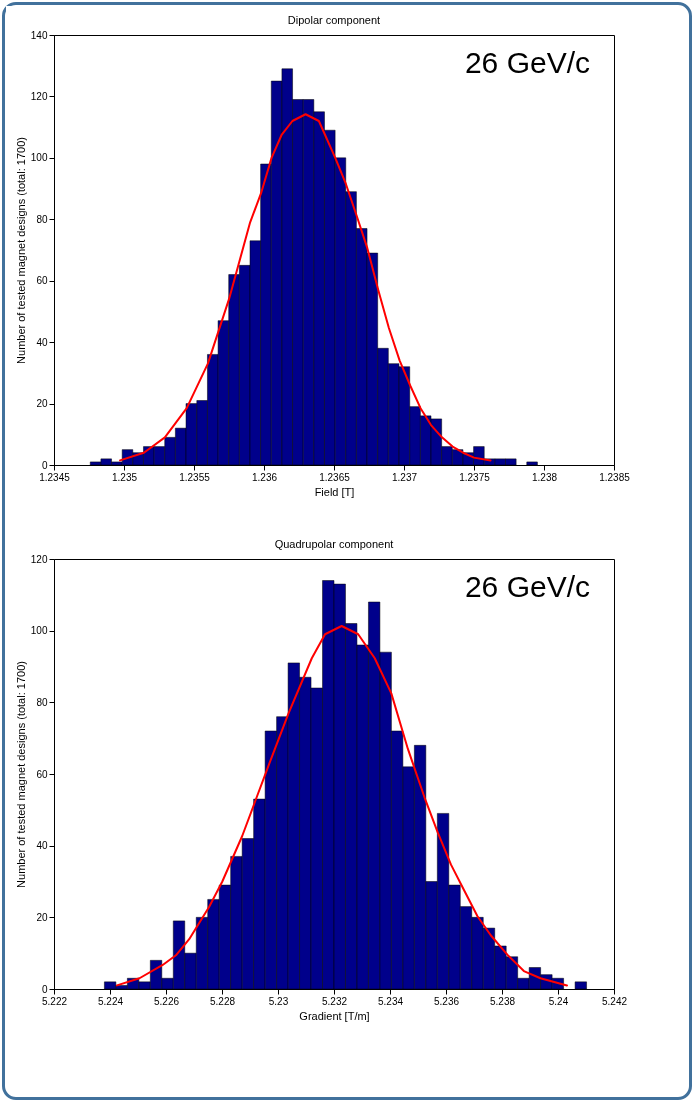  I want to click on x-tick-label: 1.238, so click(544, 477).